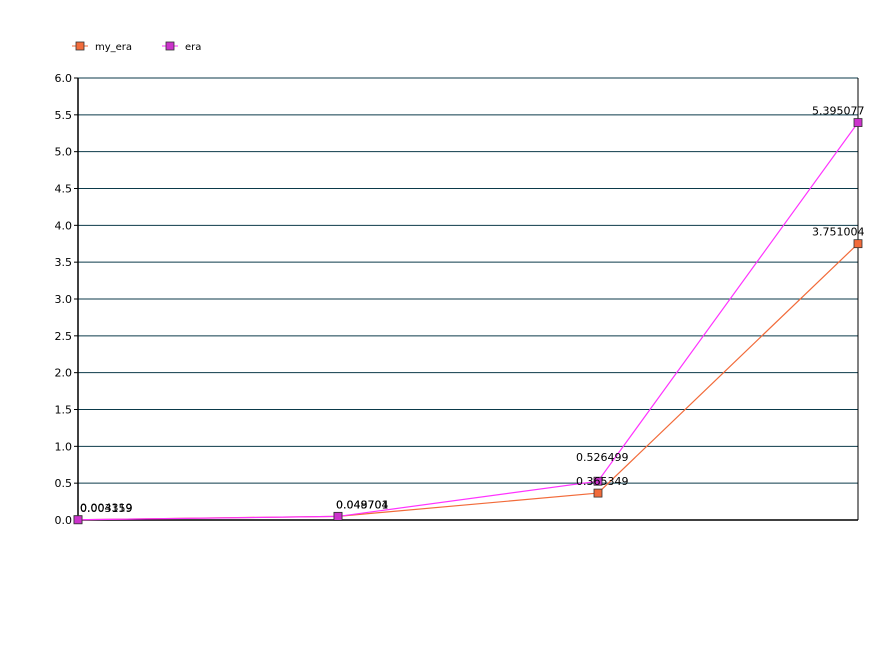  Describe the element at coordinates (64, 152) in the screenshot. I see `y-tick-label: 5.0` at that location.